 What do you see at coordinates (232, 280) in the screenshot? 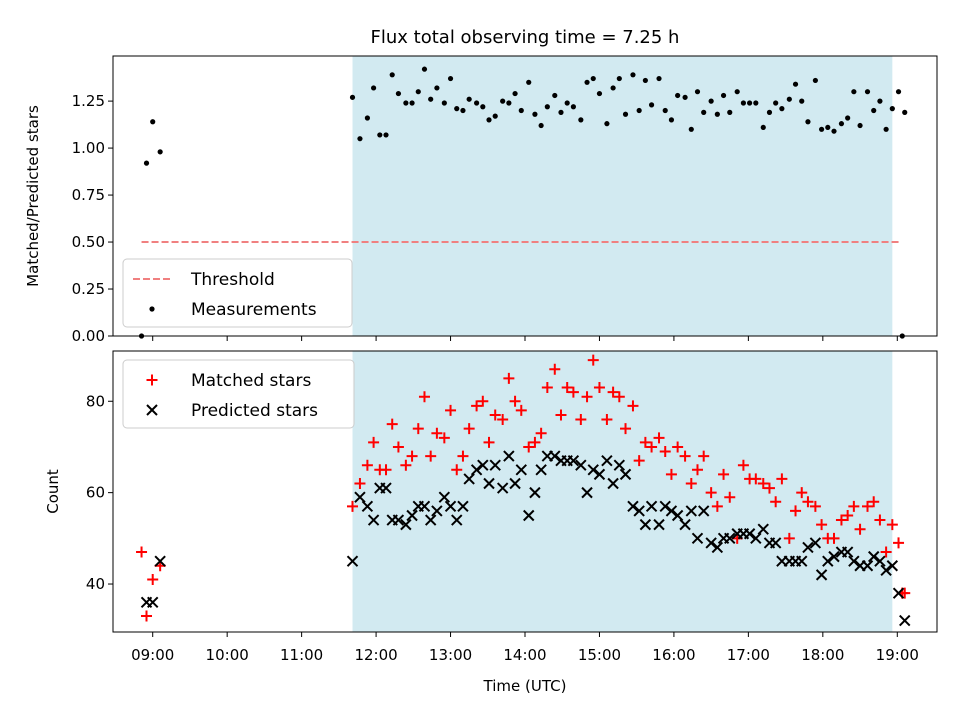
I see `legend-label: Threshold` at bounding box center [232, 280].